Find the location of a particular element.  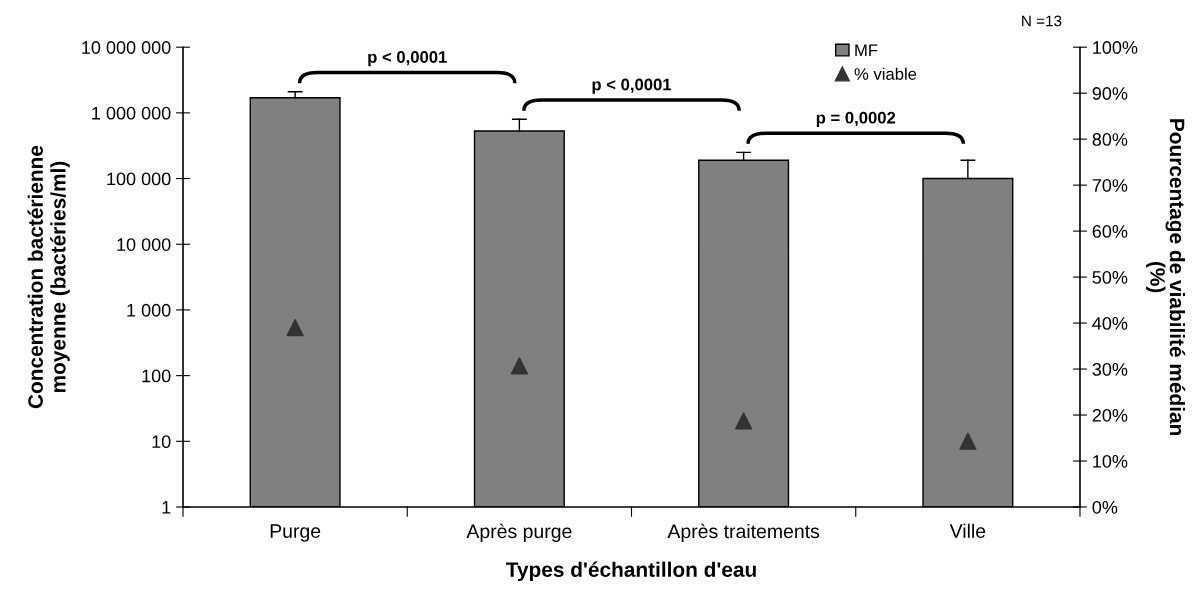

text: N =13 is located at coordinates (1042, 21).